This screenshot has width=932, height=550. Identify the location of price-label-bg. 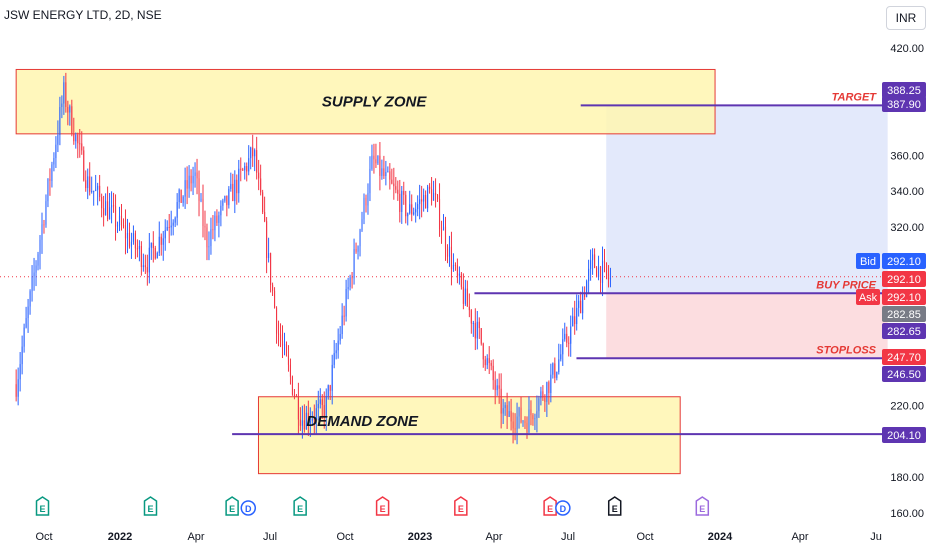
(904, 314).